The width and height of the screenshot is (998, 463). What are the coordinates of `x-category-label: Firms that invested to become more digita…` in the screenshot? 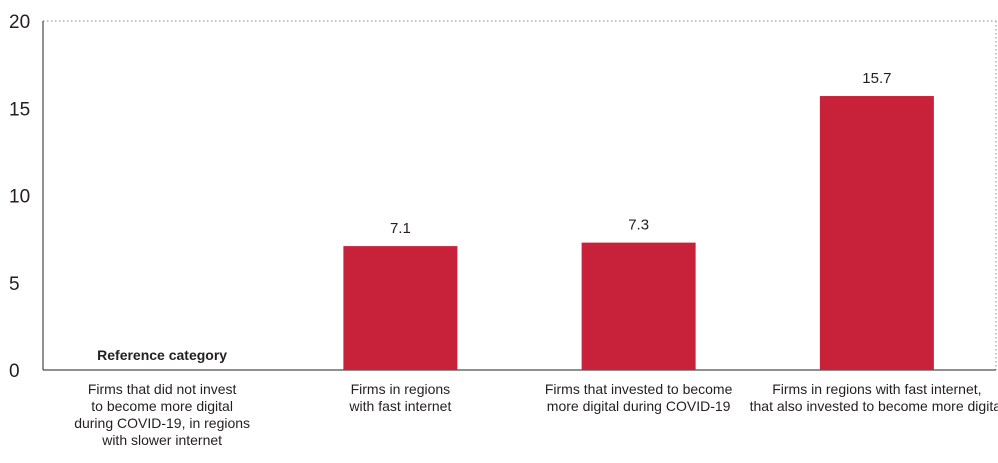 It's located at (639, 397).